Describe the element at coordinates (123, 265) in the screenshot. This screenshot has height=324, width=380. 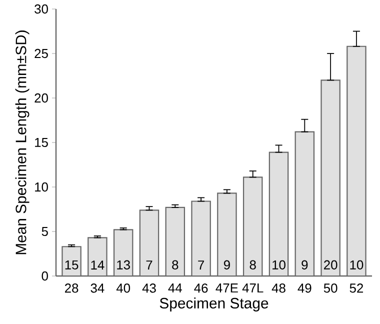
I see `annotation: 13` at that location.